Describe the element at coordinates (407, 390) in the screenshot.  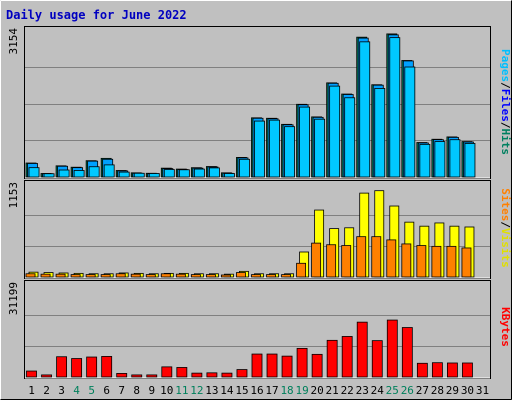
I see `x-tick-label-26: 26` at that location.